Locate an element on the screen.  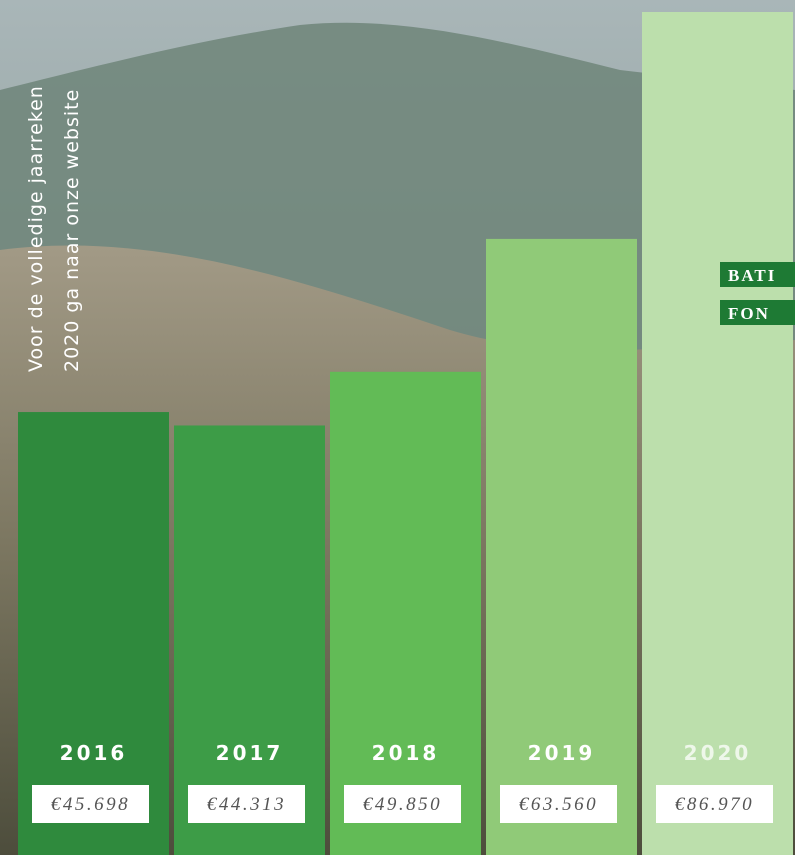
value-label: €63.560 is located at coordinates (558, 804).